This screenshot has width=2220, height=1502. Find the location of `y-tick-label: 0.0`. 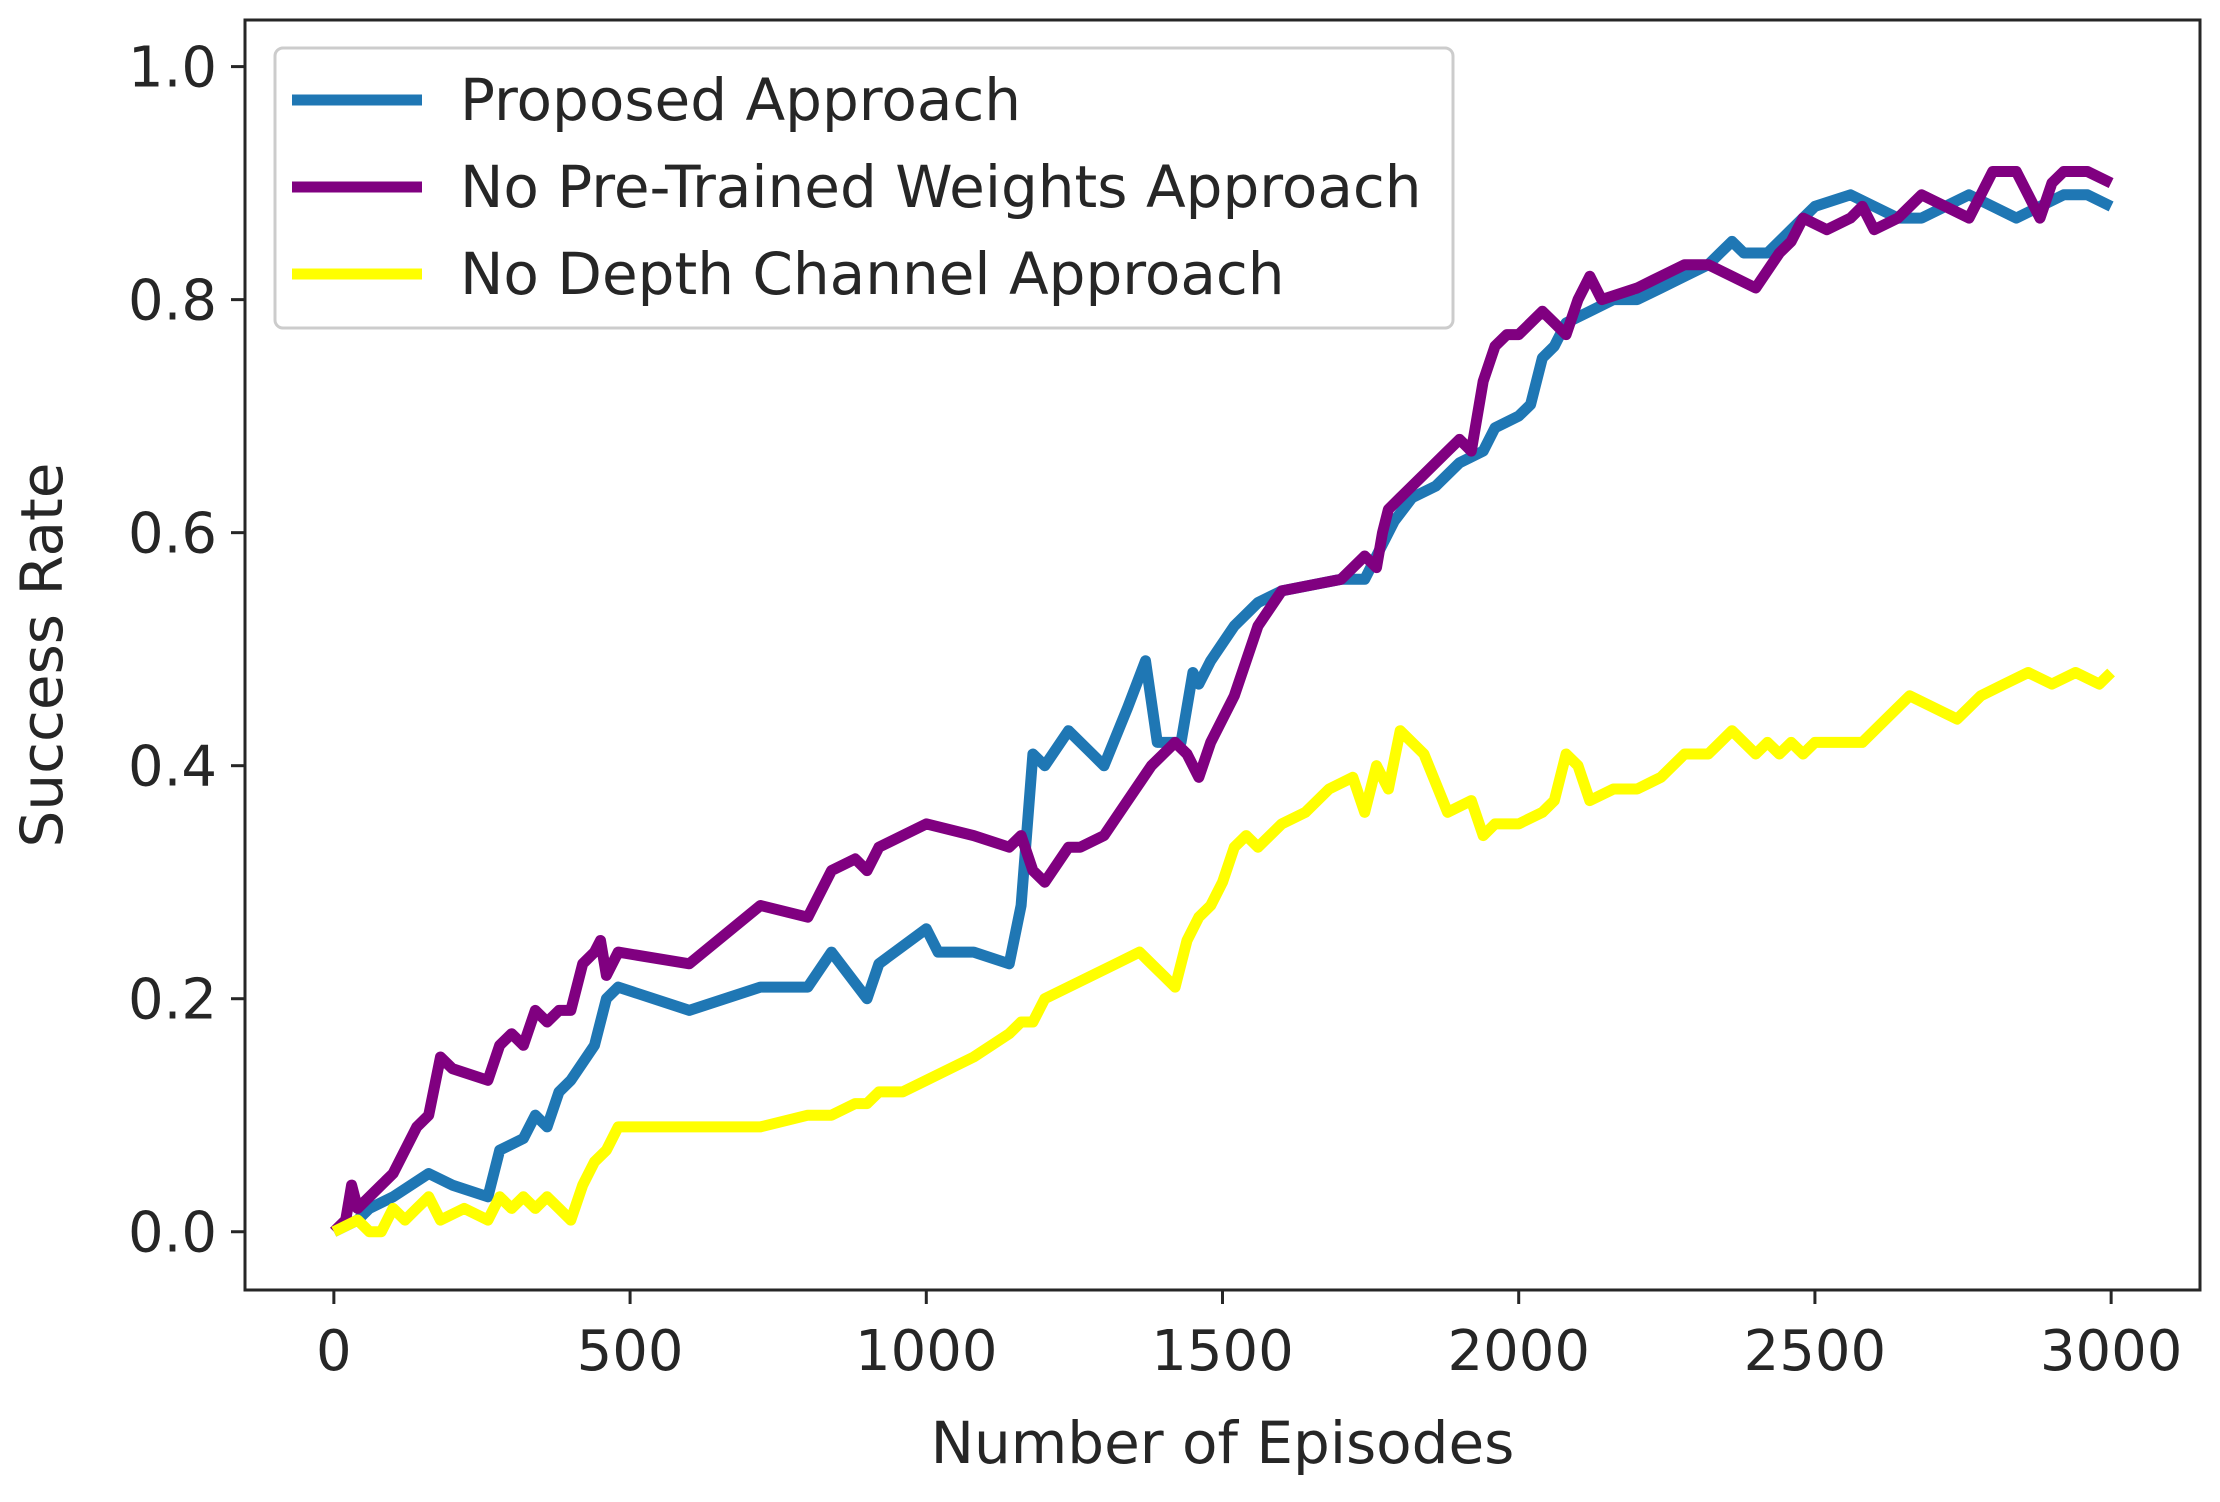

y-tick-label: 0.0 is located at coordinates (172, 1233).